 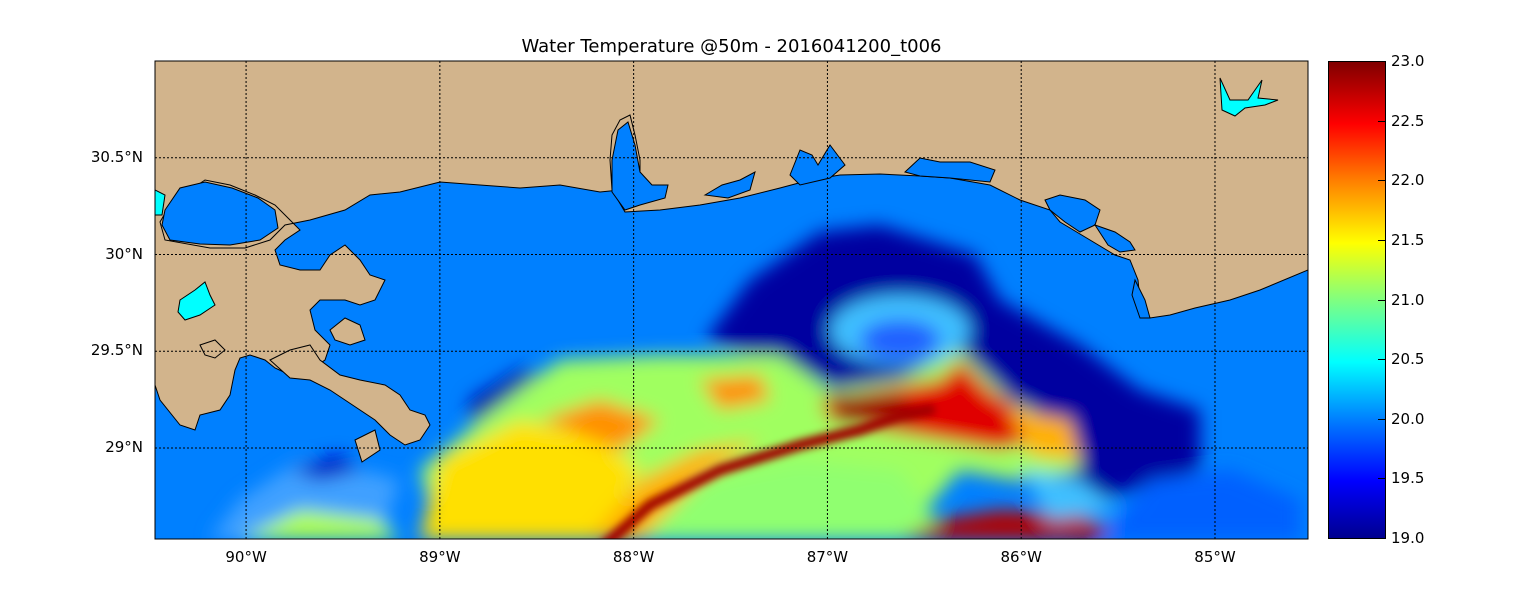 What do you see at coordinates (1357, 300) in the screenshot?
I see `colorbar` at bounding box center [1357, 300].